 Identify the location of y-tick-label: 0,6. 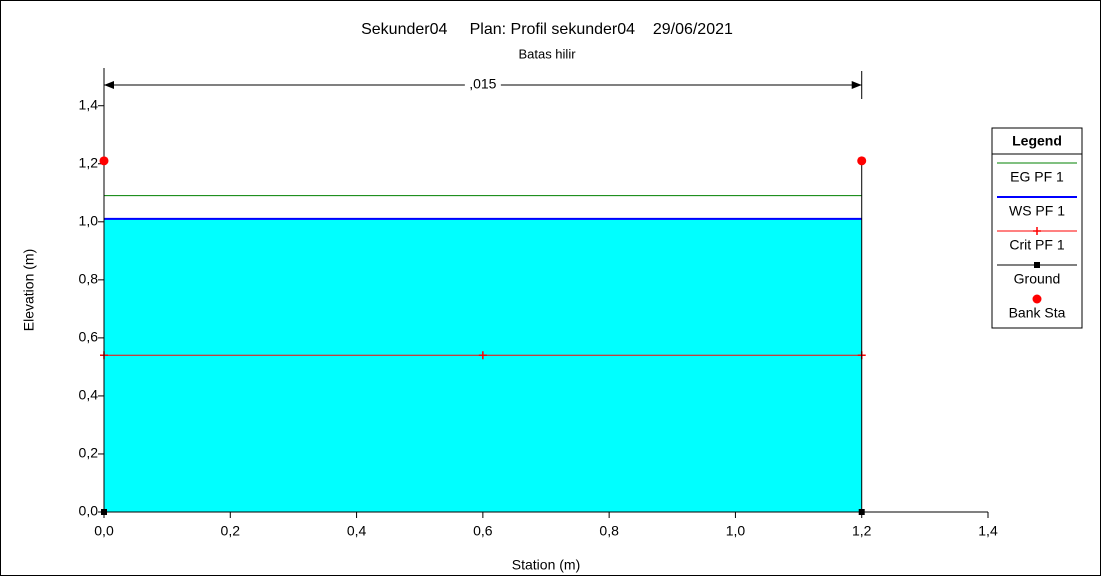
(89, 337).